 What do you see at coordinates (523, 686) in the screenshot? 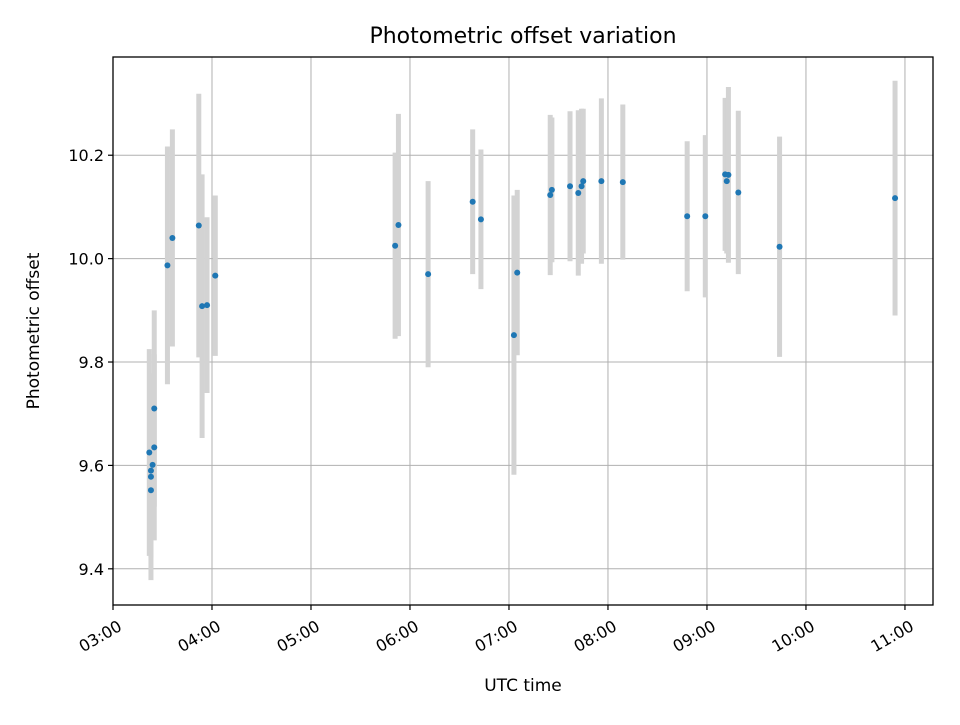
I see `x-axis-label: UTC time` at bounding box center [523, 686].